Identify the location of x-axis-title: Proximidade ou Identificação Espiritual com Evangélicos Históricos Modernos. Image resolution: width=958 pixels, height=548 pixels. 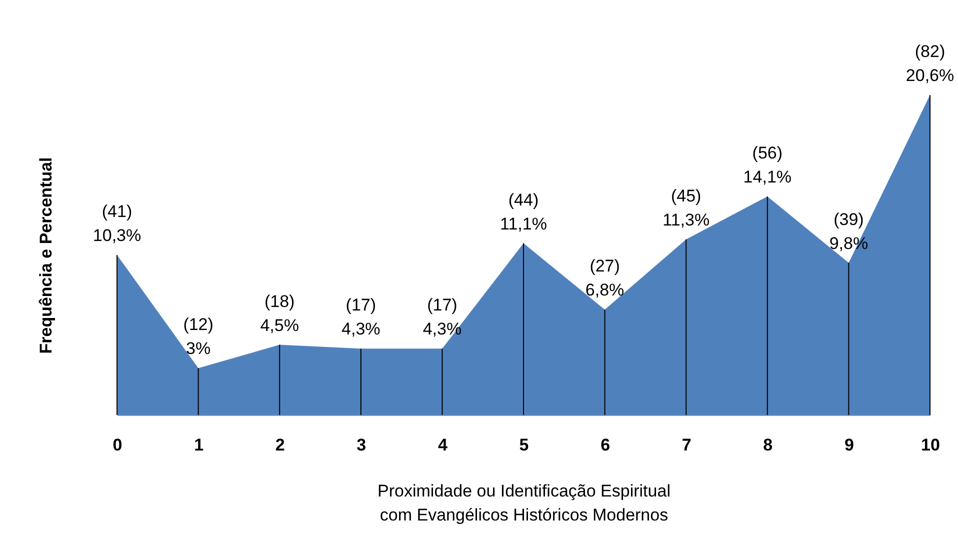
(524, 503).